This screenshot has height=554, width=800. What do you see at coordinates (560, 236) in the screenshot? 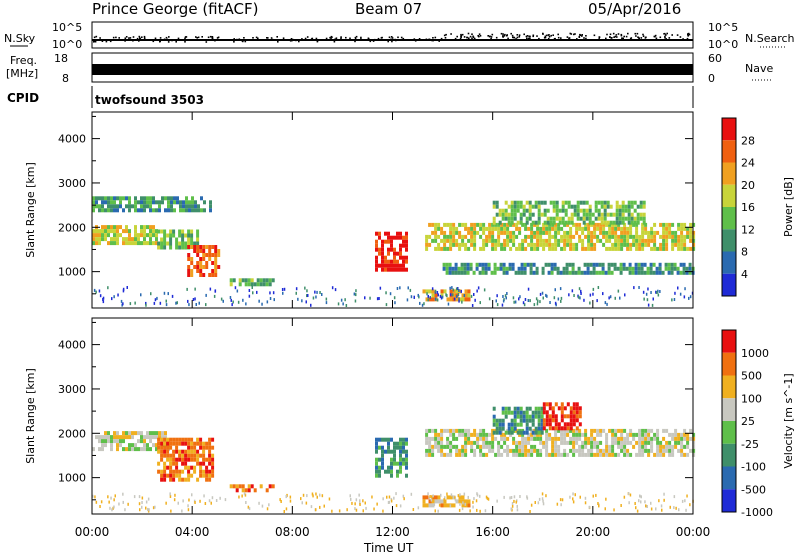
I see `power-echo-region` at bounding box center [560, 236].